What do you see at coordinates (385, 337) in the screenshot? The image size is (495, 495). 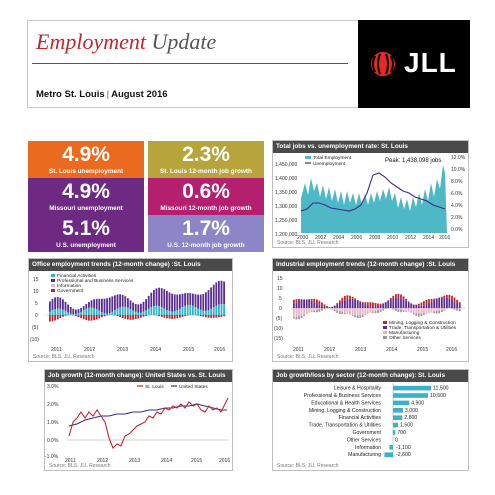 I see `legend-swatch-other` at bounding box center [385, 337].